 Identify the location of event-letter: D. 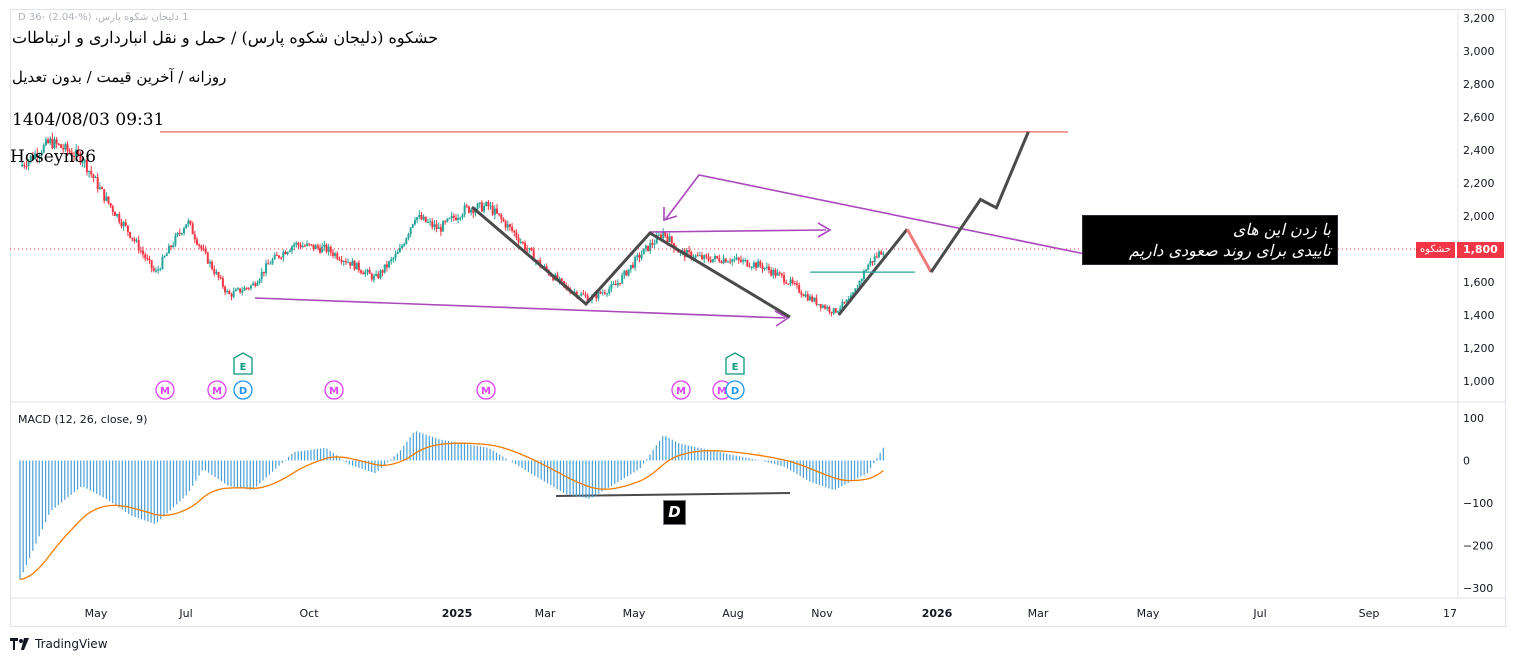
(243, 391).